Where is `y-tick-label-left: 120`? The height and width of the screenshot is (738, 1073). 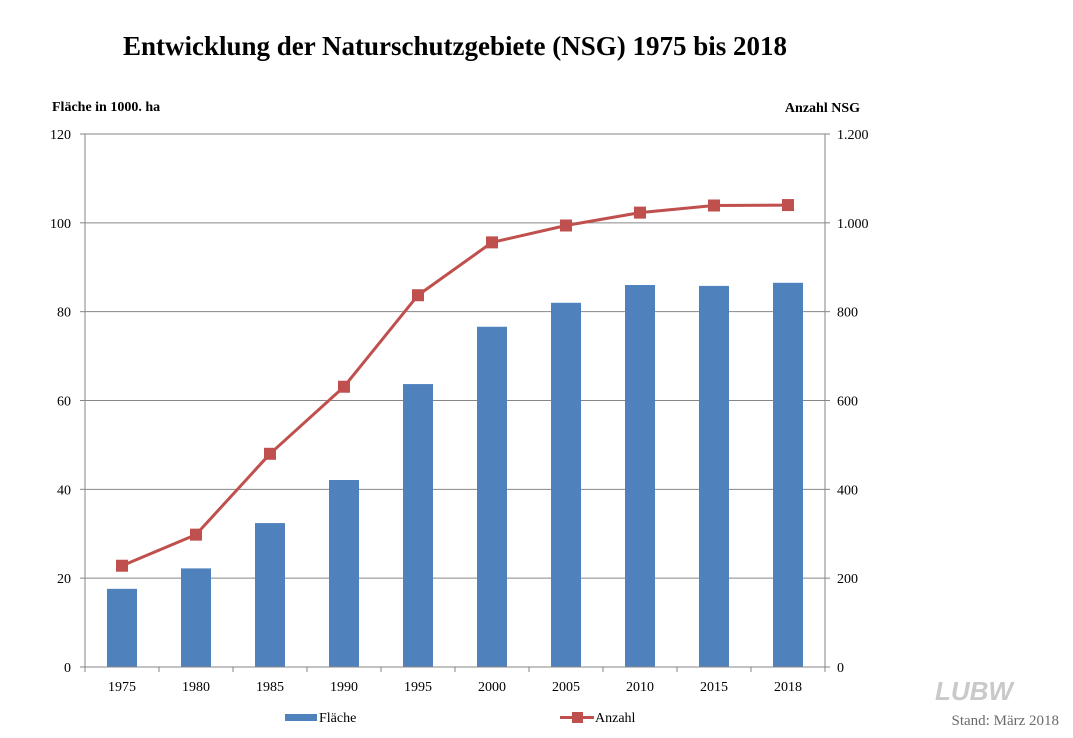 y-tick-label-left: 120 is located at coordinates (60, 135).